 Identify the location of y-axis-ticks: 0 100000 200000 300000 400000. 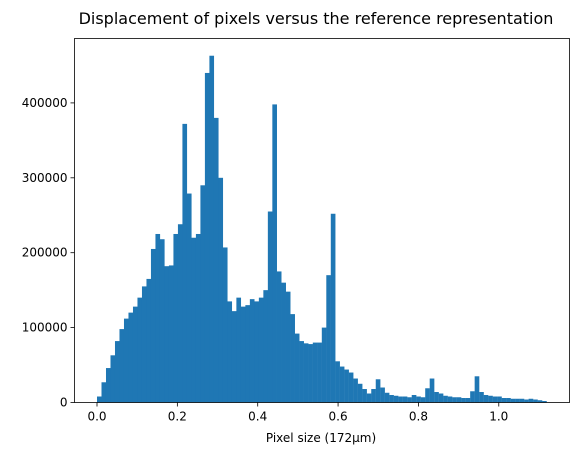
(48, 253).